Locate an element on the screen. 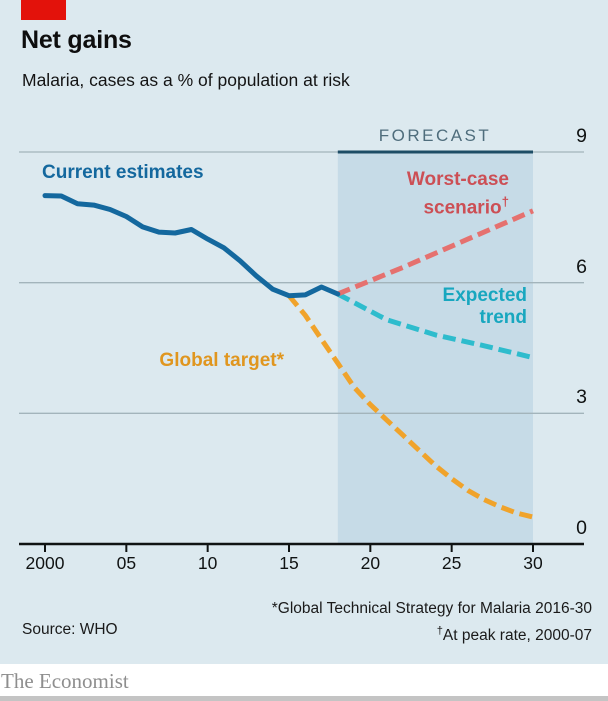  y-tick-label: 0 is located at coordinates (581, 528).